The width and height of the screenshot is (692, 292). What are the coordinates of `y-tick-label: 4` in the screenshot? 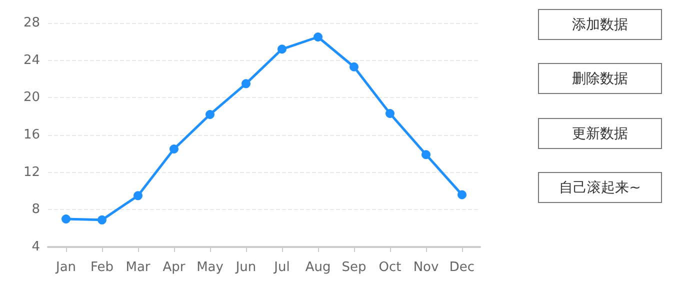 It's located at (36, 247).